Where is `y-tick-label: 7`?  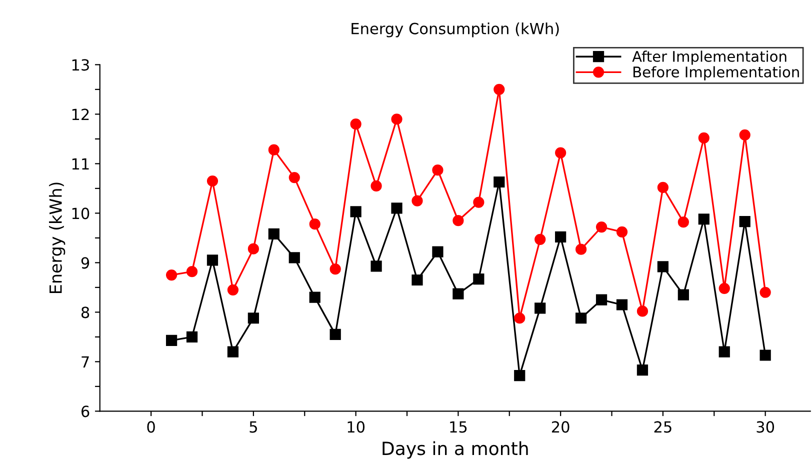
y-tick-label: 7 is located at coordinates (85, 362).